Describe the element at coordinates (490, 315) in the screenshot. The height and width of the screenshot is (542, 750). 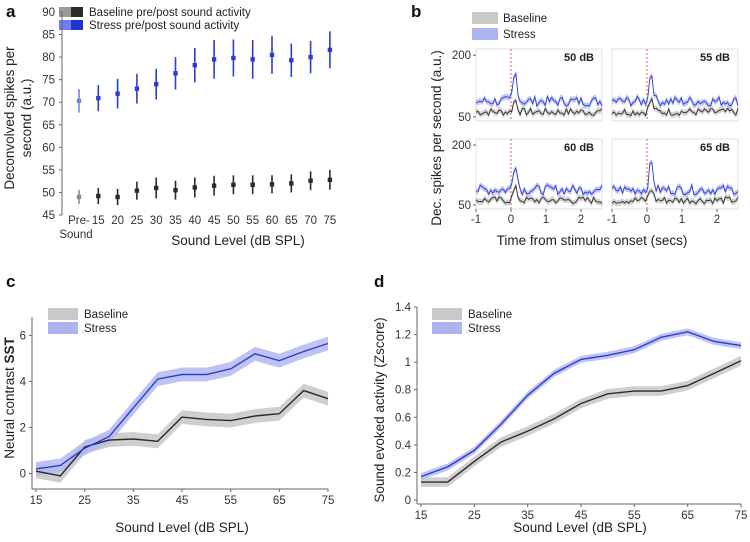
I see `d-legend-label-baseline: Baseline` at that location.